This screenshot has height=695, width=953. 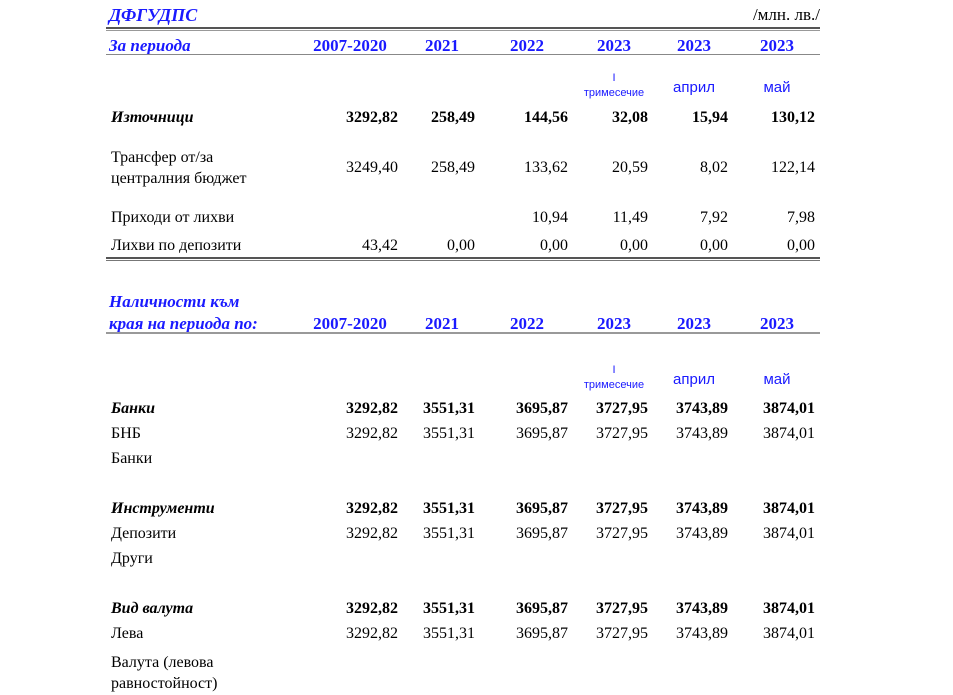 I want to click on row-label: Валута (левова, so click(x=162, y=662).